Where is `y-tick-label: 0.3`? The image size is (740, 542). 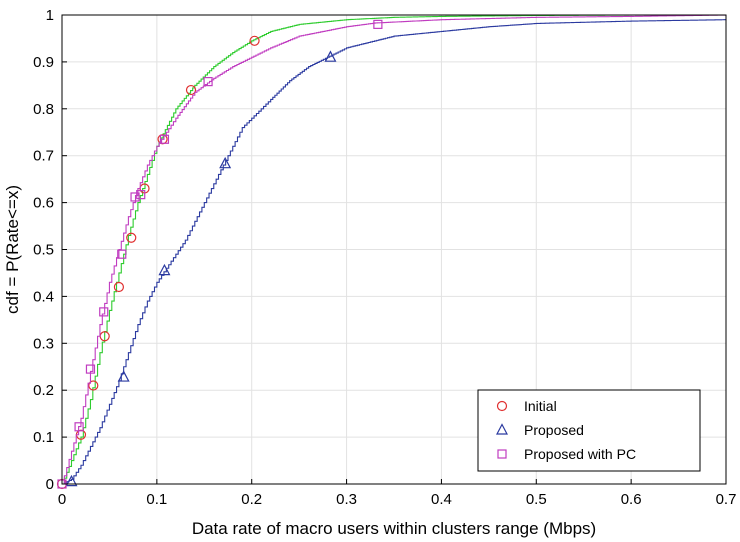
y-tick-label: 0.3 is located at coordinates (43, 343).